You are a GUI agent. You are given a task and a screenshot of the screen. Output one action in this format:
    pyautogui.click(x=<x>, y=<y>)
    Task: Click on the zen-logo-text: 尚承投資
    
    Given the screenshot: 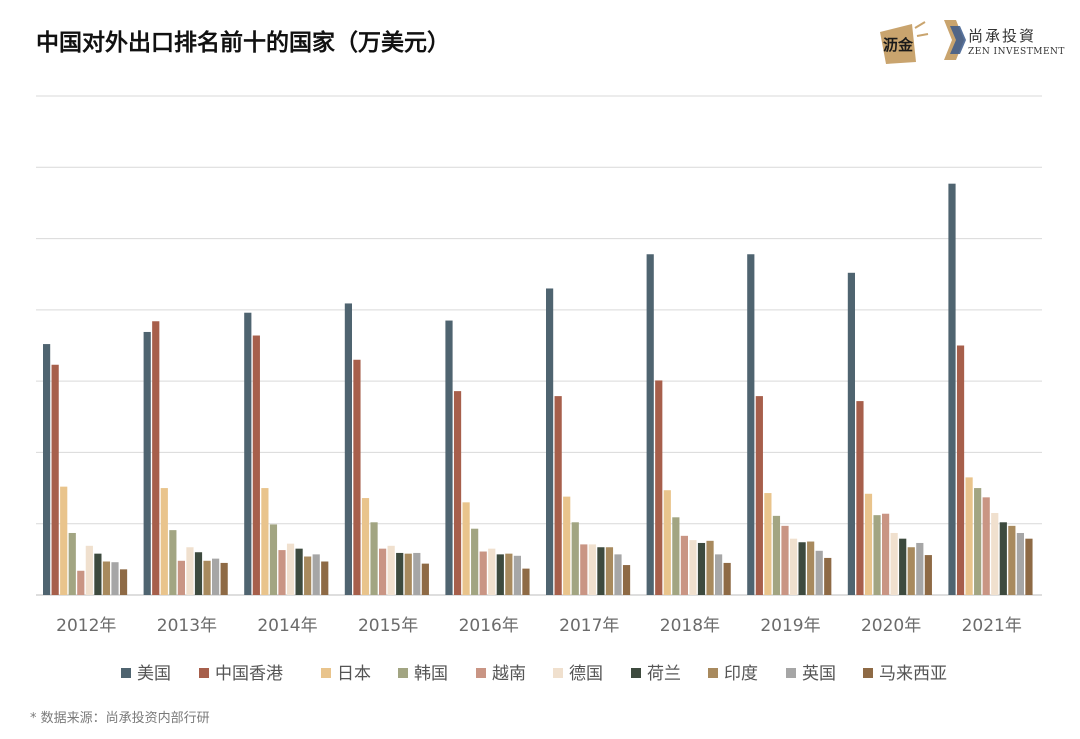 What is the action you would take?
    pyautogui.click(x=1002, y=36)
    